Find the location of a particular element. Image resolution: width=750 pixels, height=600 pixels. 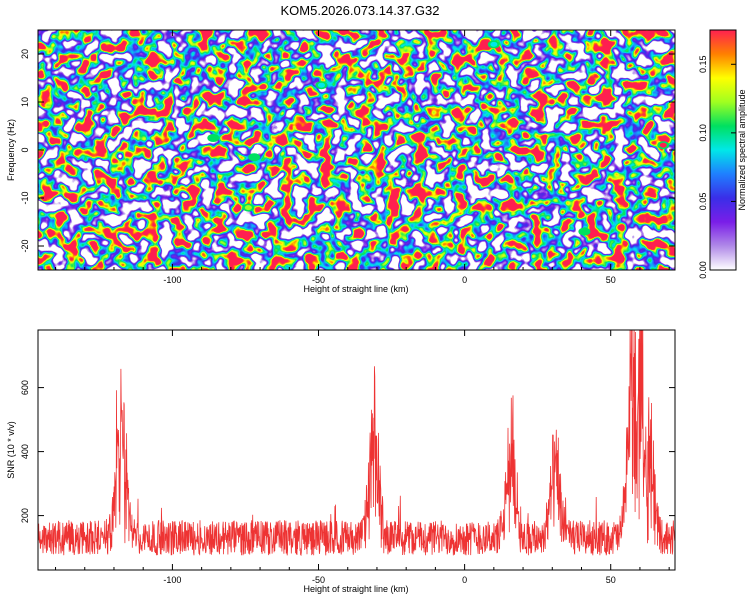

heatmap-x-label: Height of straight line (km) is located at coordinates (355, 289).